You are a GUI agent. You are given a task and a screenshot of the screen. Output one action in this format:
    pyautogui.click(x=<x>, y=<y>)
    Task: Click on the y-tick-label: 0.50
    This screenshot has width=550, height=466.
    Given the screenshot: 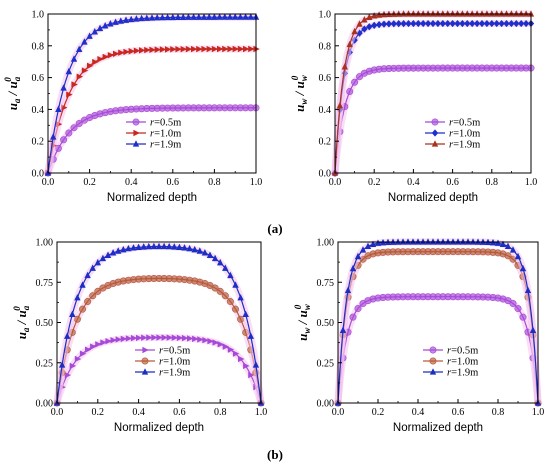 What is the action you would take?
    pyautogui.click(x=45, y=323)
    